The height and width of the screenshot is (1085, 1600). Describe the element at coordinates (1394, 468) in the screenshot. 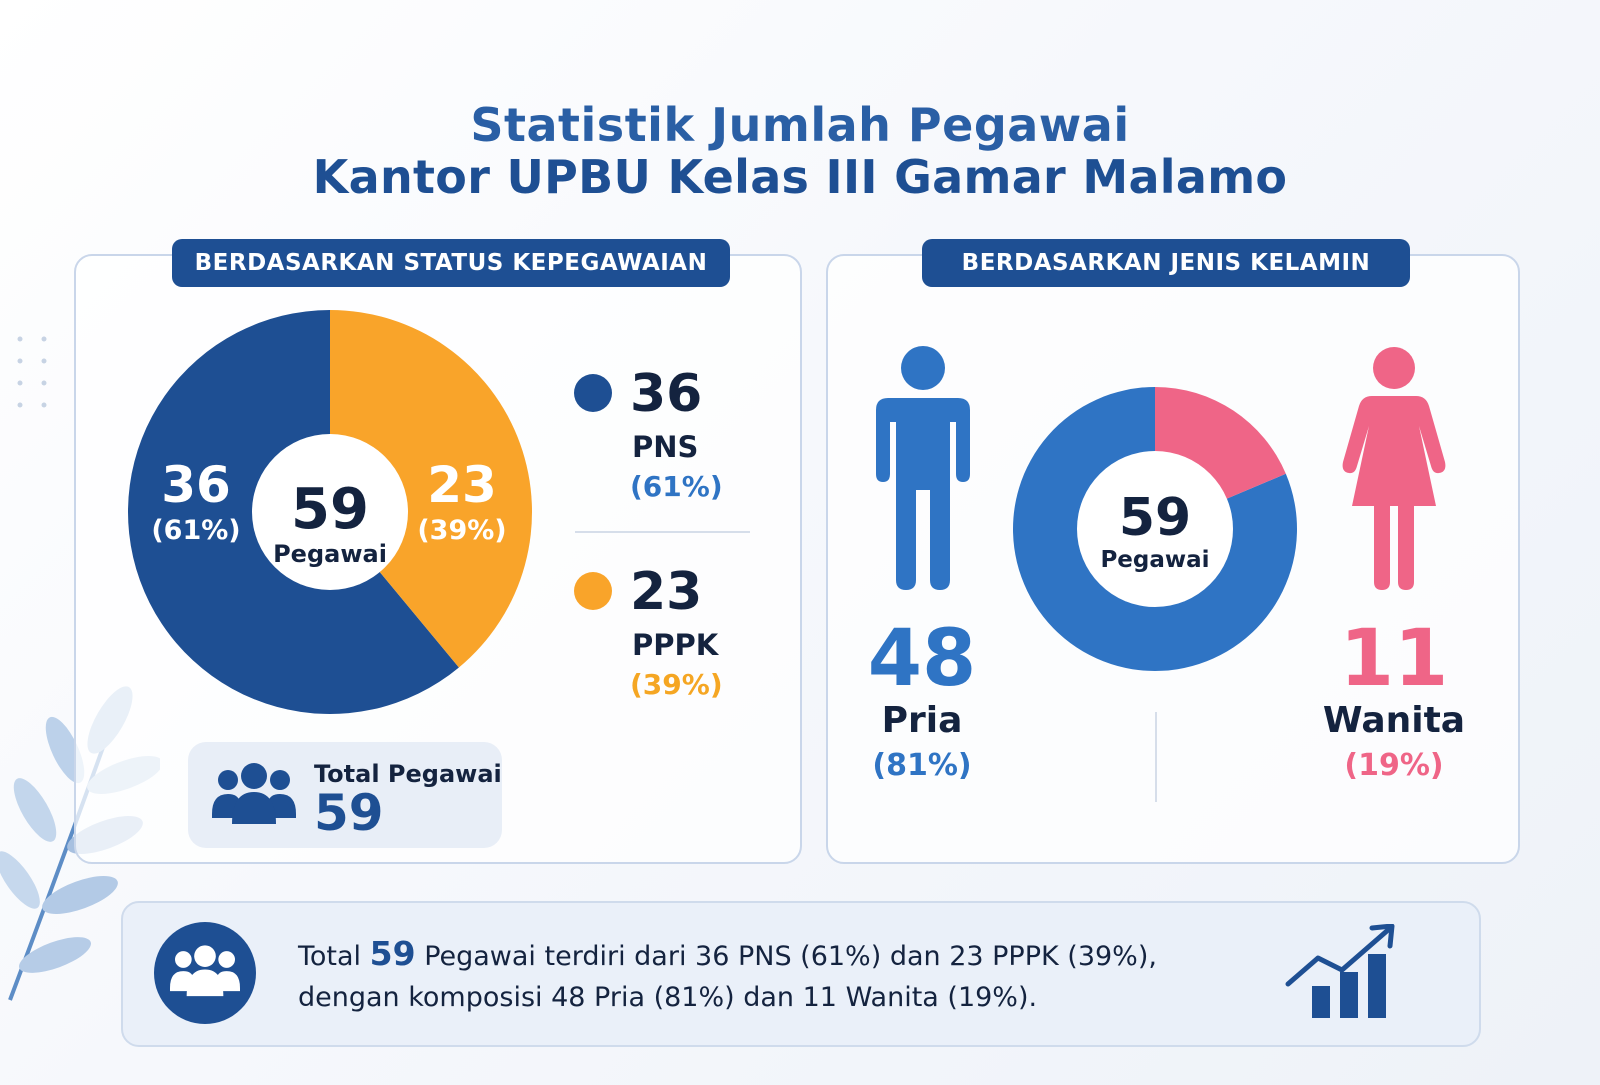

I see `female-person-icon` at that location.